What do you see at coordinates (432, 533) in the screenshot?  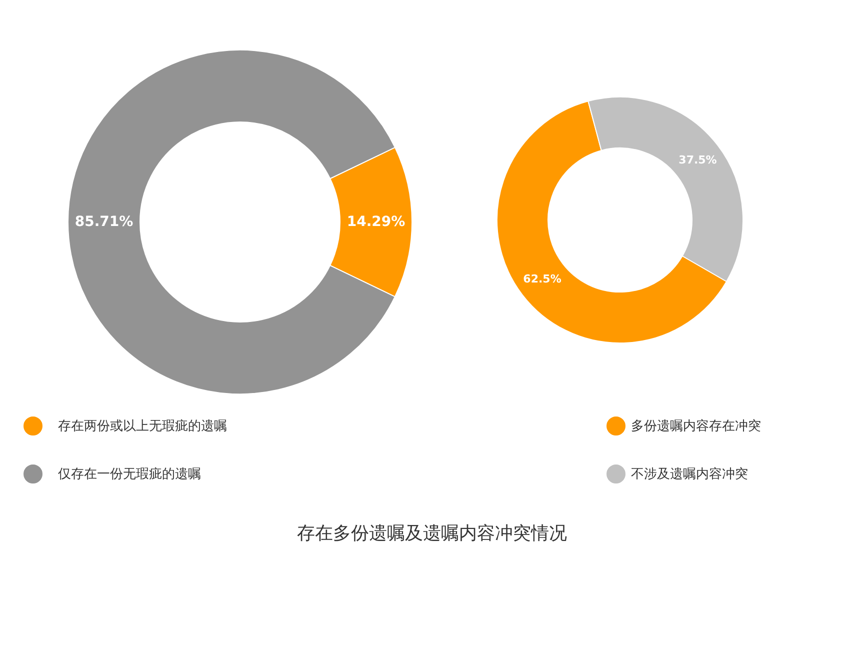 I see `text: 存在多份遗嘱及遗嘱内容冲突情况` at bounding box center [432, 533].